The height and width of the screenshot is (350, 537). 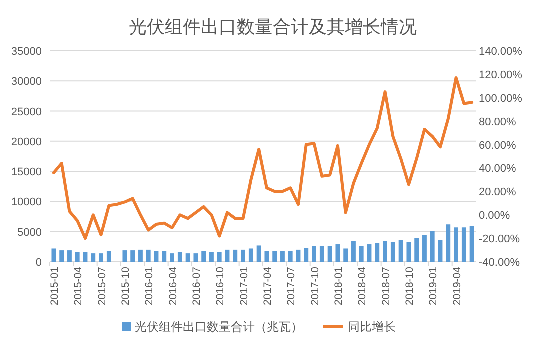 What do you see at coordinates (26, 202) in the screenshot?
I see `y-tick-label: 10000` at bounding box center [26, 202].